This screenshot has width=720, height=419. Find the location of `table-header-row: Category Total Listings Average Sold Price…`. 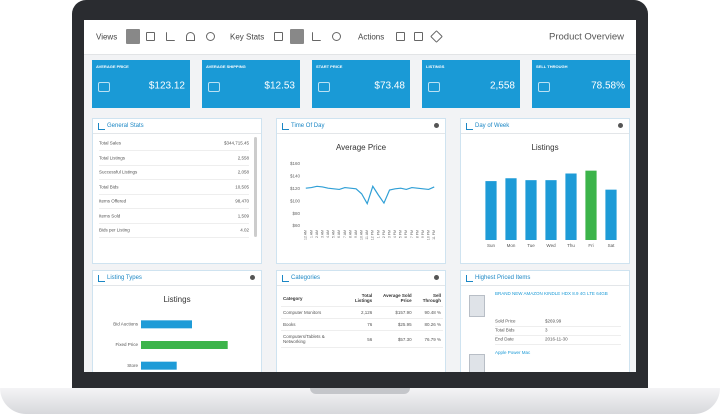

table-header-row: Category Total Listings Average Sold Price… is located at coordinates (362, 298).